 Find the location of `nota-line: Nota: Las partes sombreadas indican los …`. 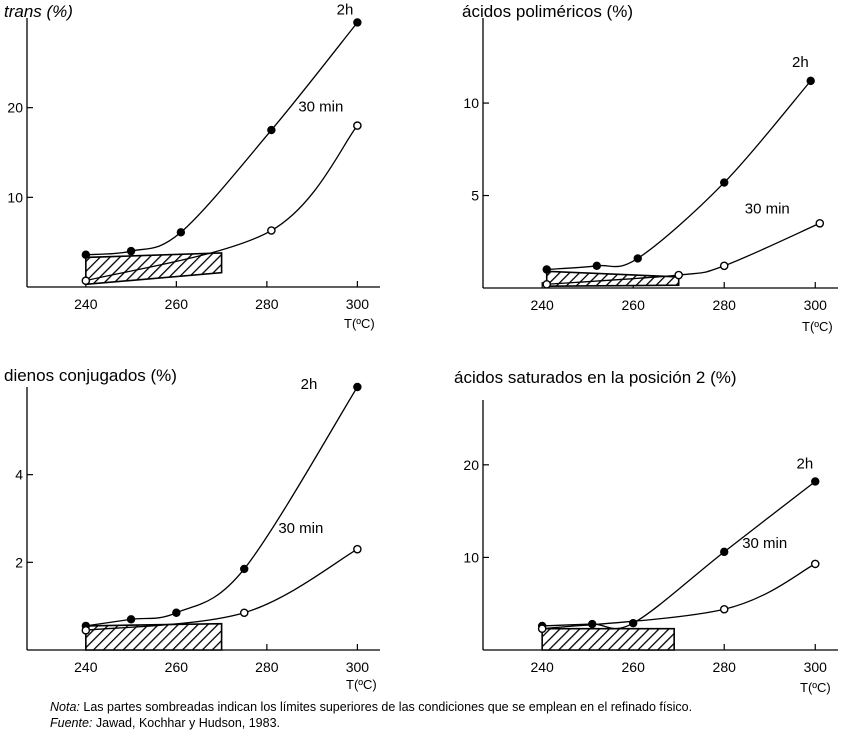

nota-line: Nota: Las partes sombreadas indican los … is located at coordinates (371, 707).